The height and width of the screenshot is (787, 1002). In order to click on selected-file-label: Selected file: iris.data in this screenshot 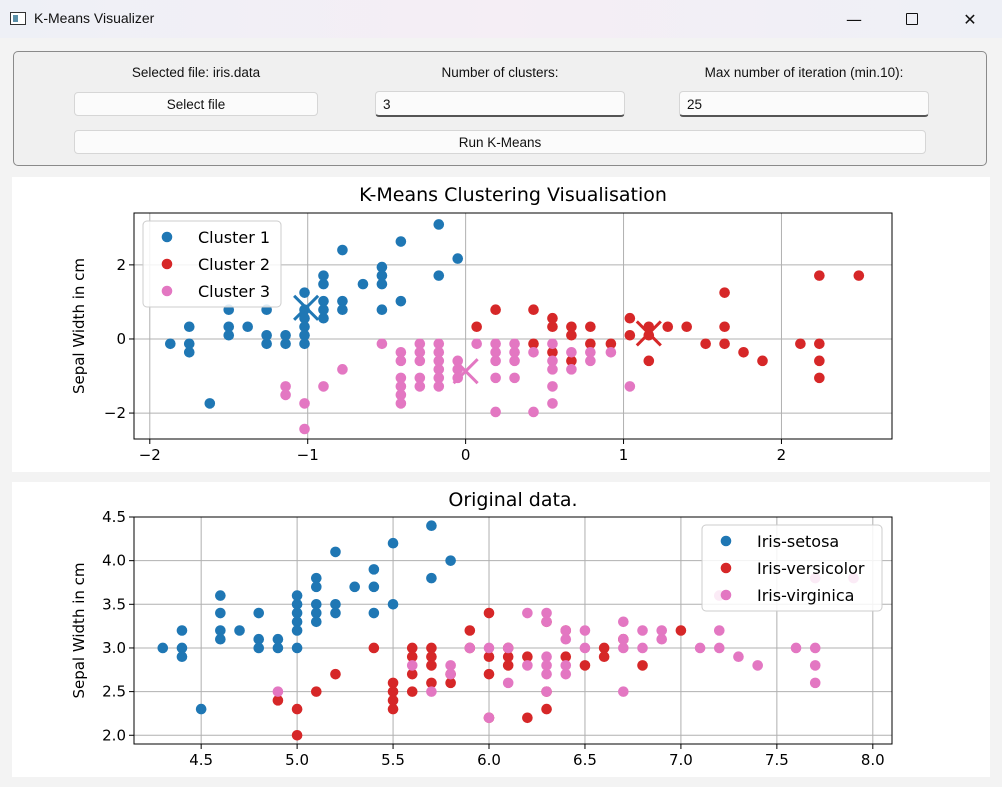, I will do `click(196, 72)`.